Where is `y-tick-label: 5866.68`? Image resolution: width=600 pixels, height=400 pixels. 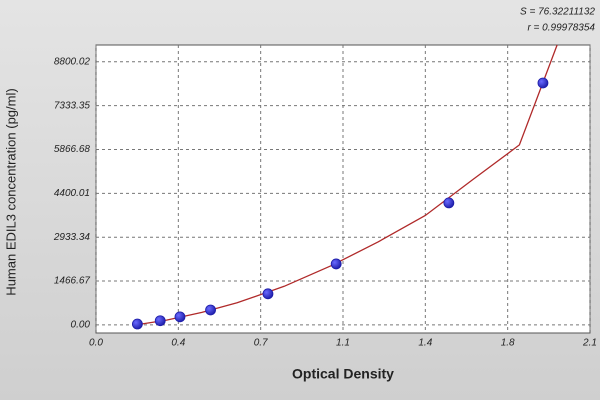
y-tick-label: 5866.68 is located at coordinates (72, 149).